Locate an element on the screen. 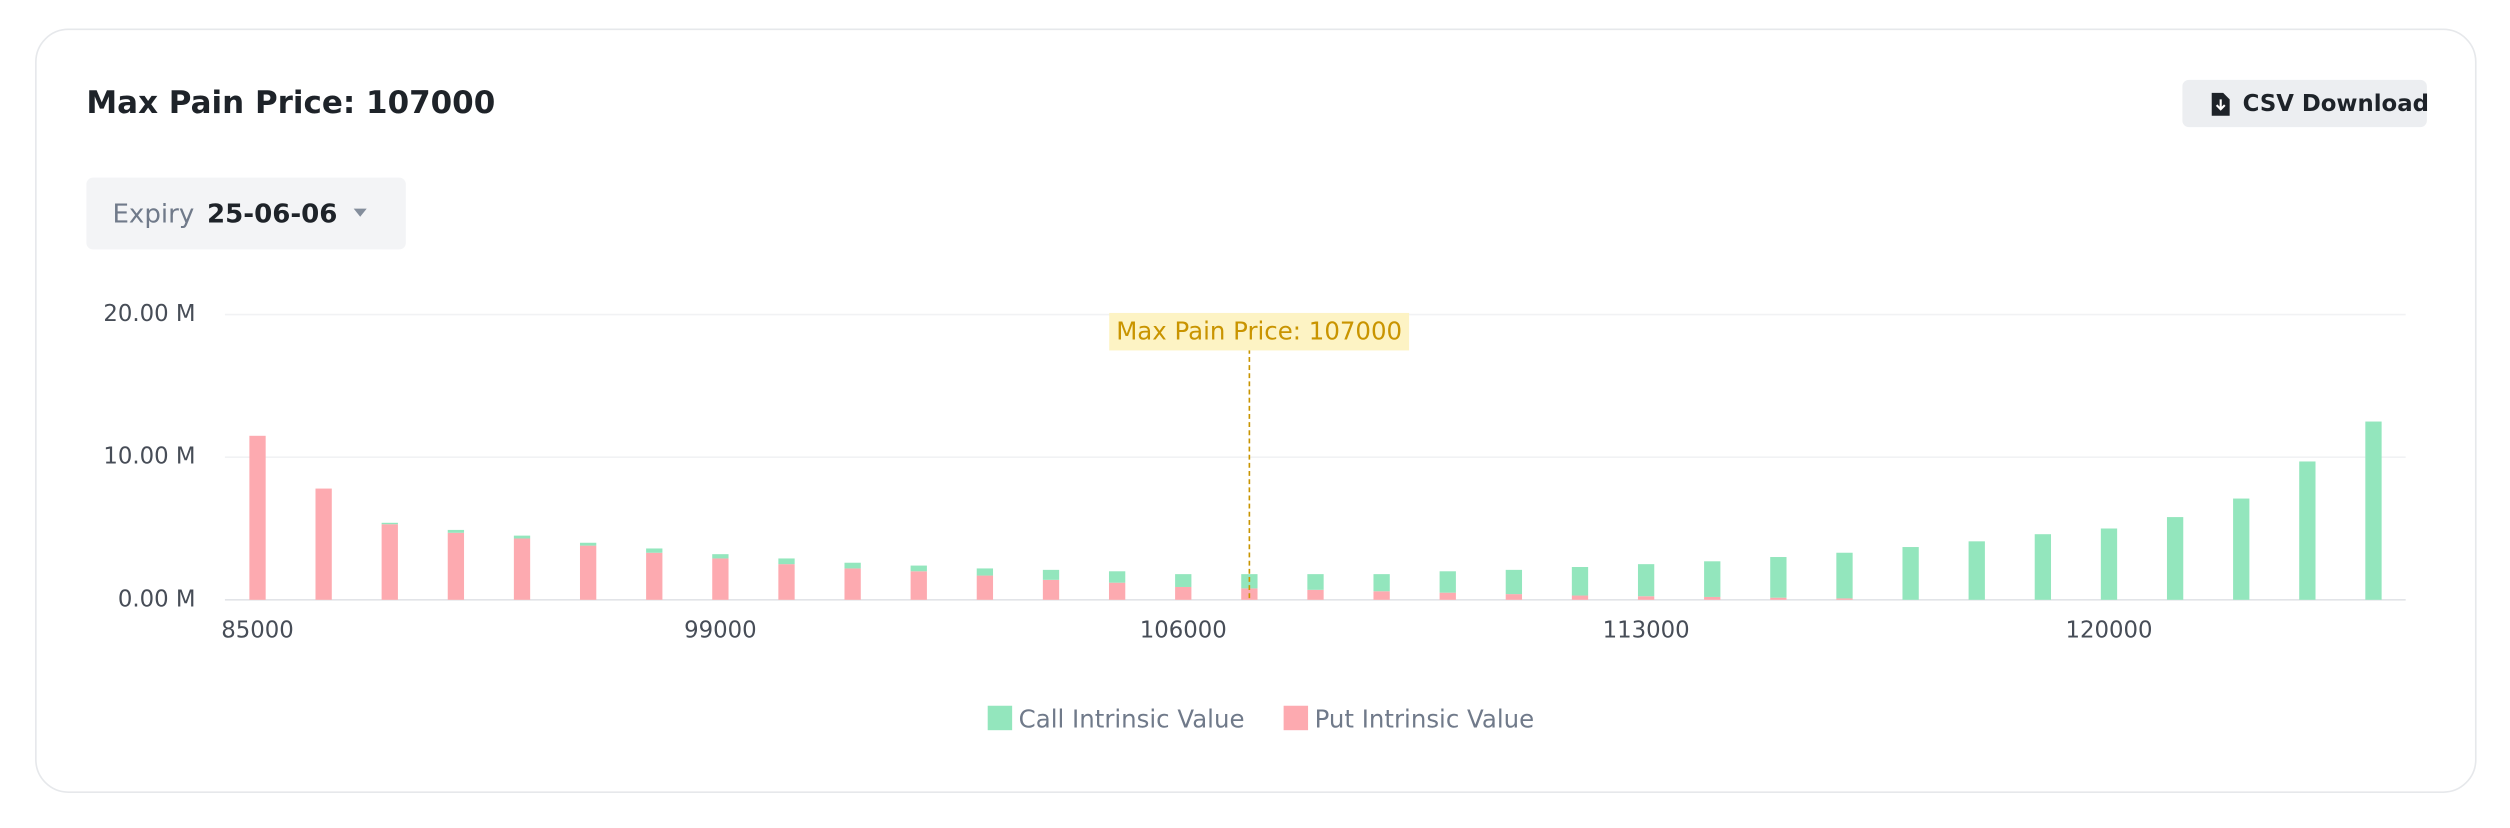 Image resolution: width=2510 pixels, height=828 pixels. expiry-select: Expiry 25-06-06 is located at coordinates (246, 213).